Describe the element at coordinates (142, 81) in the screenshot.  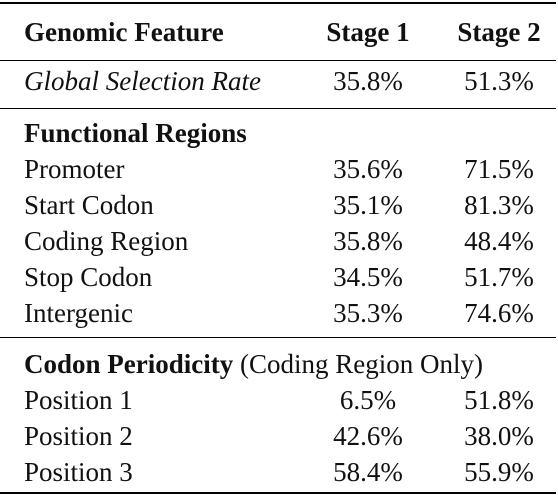
I see `global-label: Global Selection Rate` at that location.